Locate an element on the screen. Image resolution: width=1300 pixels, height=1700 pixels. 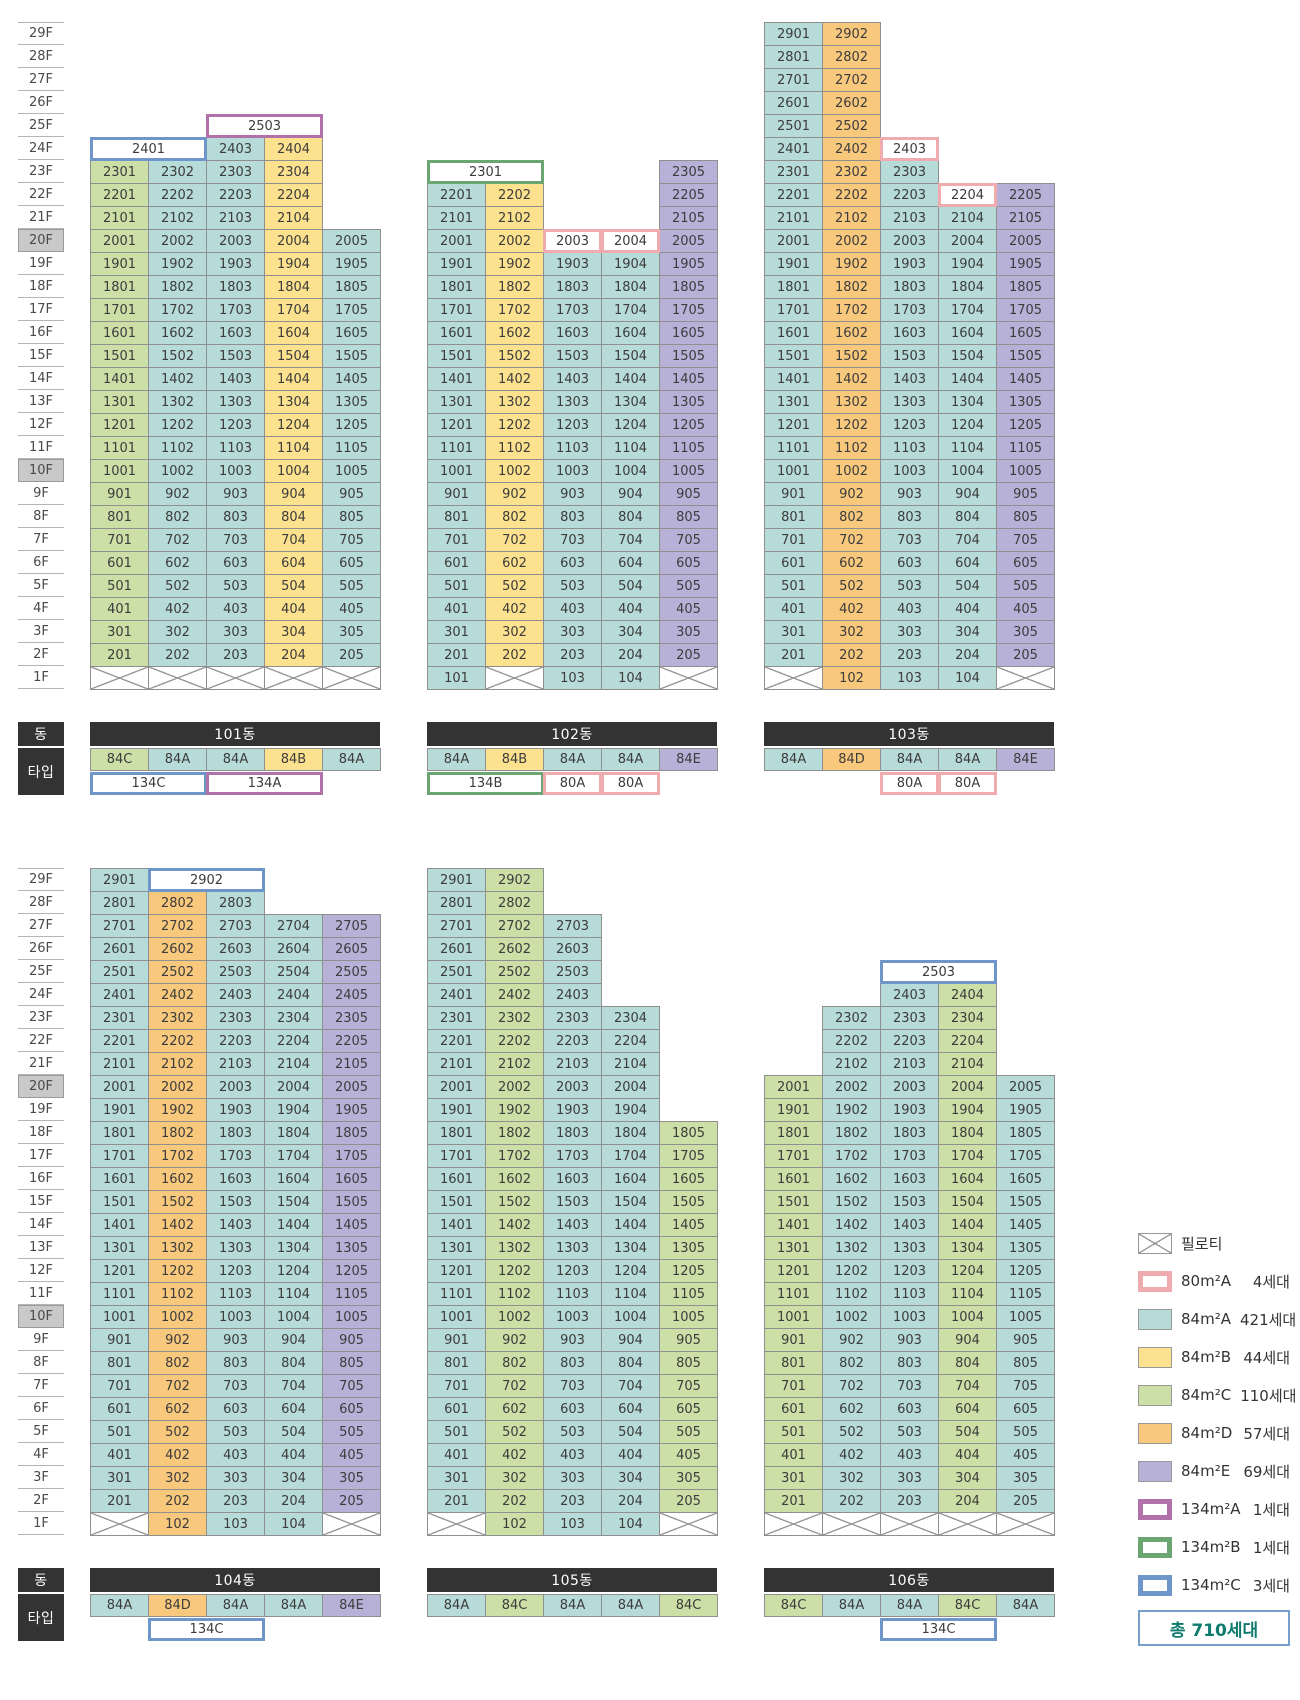
floor-label: 13F is located at coordinates (41, 401).